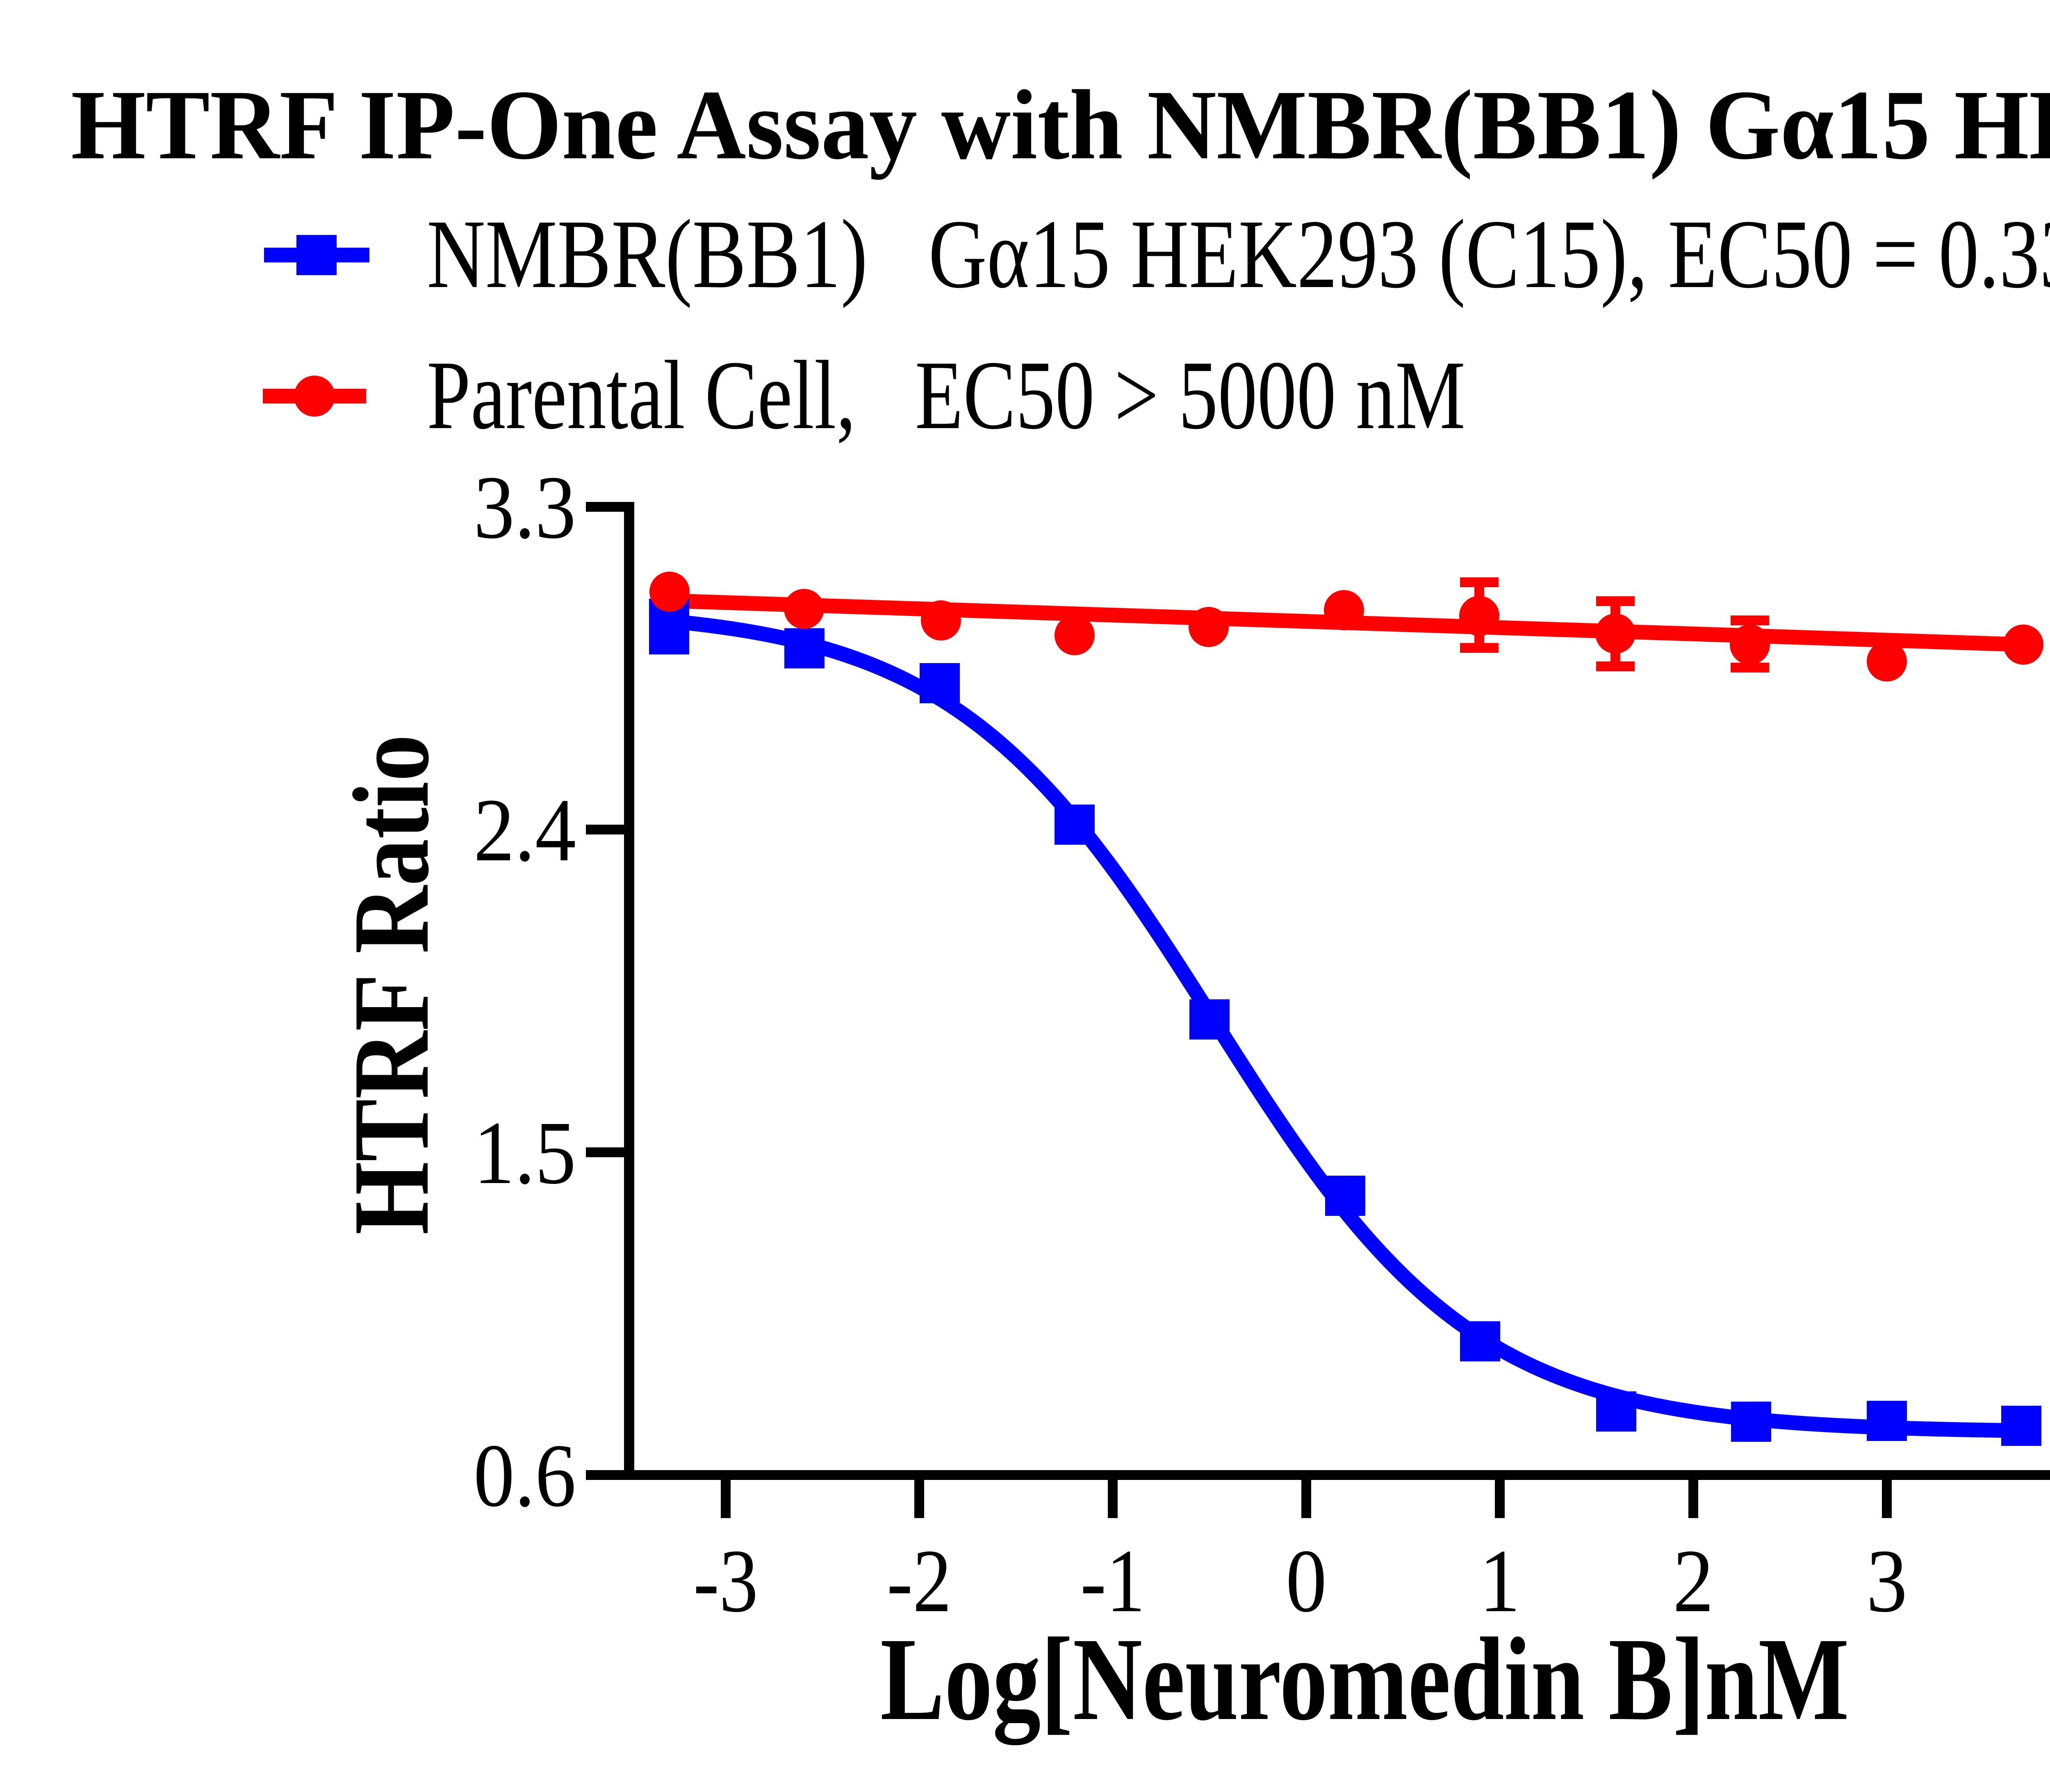  What do you see at coordinates (525, 1153) in the screenshot?
I see `svg-text: 1.5` at bounding box center [525, 1153].